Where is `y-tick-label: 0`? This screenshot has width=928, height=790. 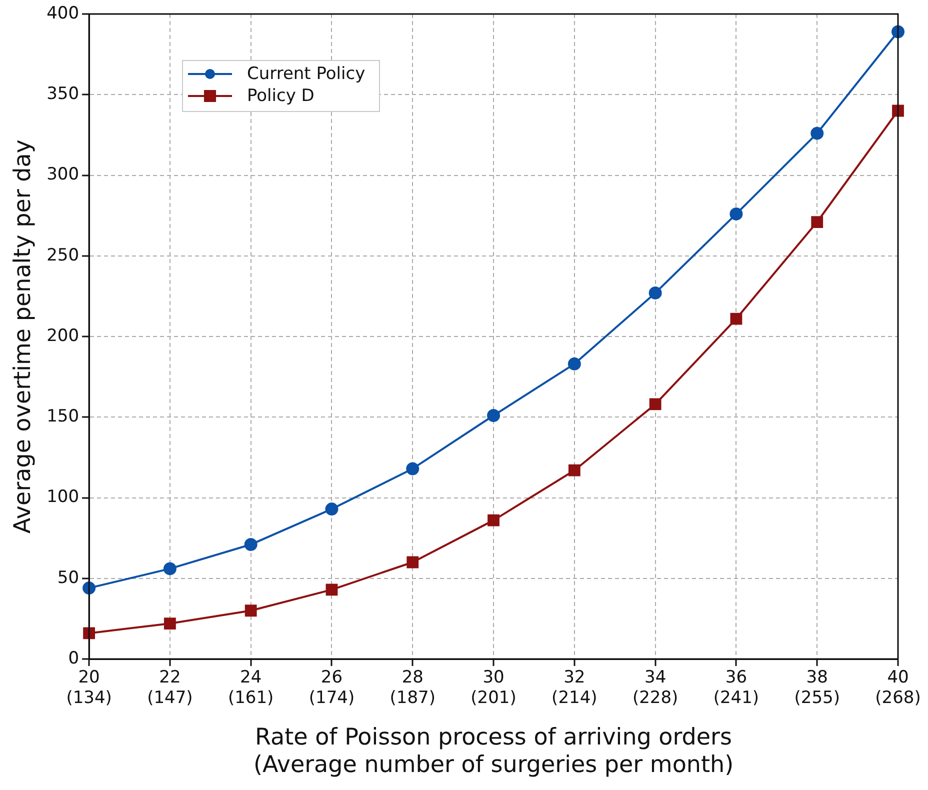
y-tick-label: 0 is located at coordinates (74, 658).